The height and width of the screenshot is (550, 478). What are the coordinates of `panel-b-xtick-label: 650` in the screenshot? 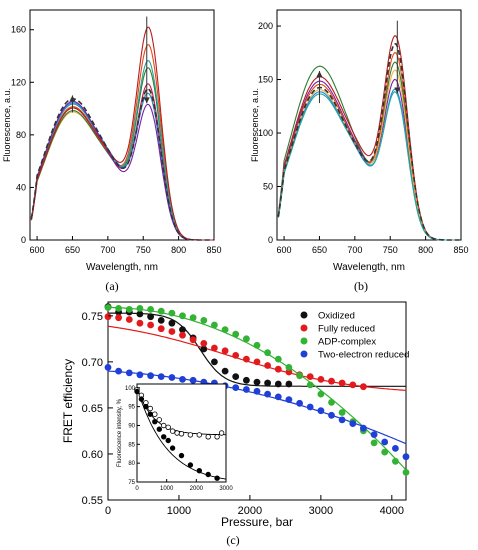 It's located at (319, 250).